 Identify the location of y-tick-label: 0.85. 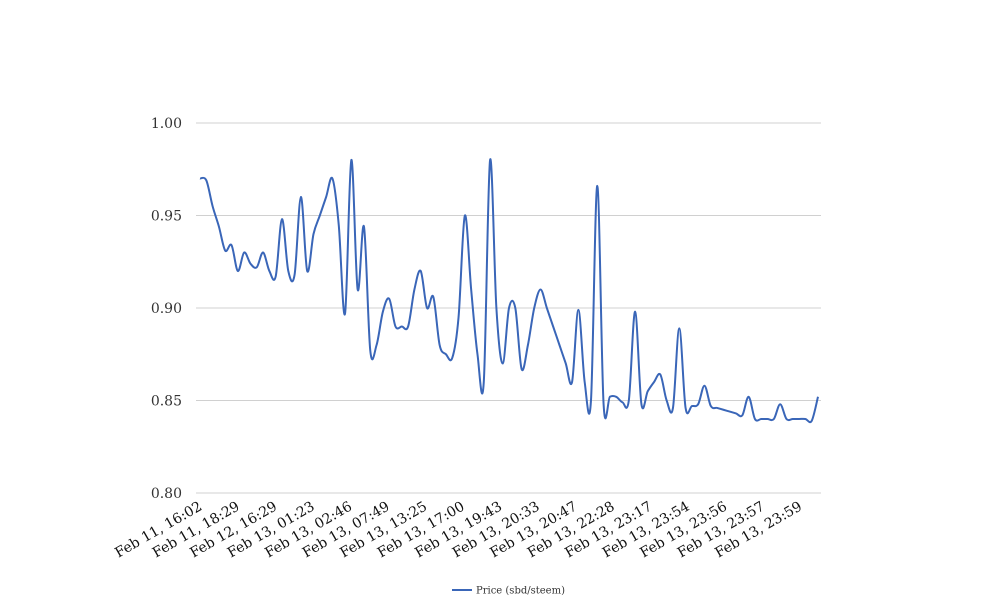
(166, 402).